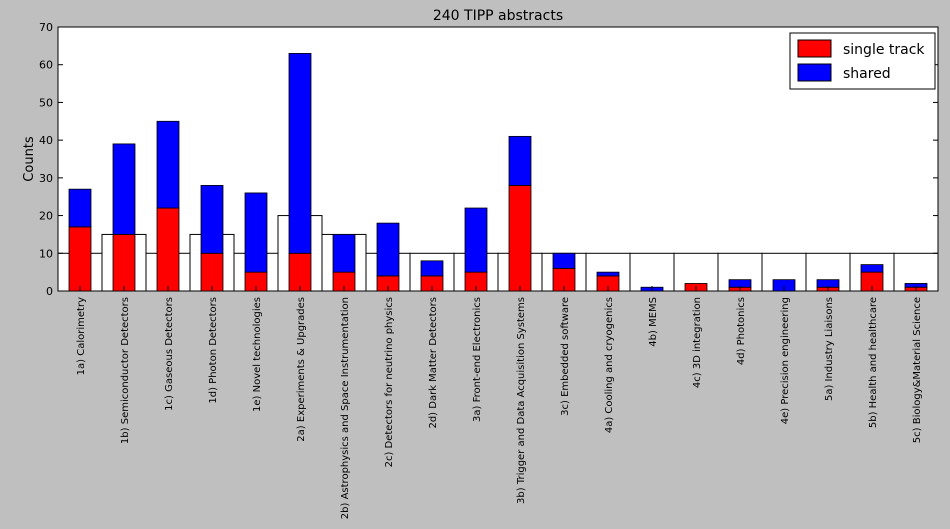 This screenshot has width=950, height=529. I want to click on x-tick-label-16: 4d) Photonics, so click(741, 331).